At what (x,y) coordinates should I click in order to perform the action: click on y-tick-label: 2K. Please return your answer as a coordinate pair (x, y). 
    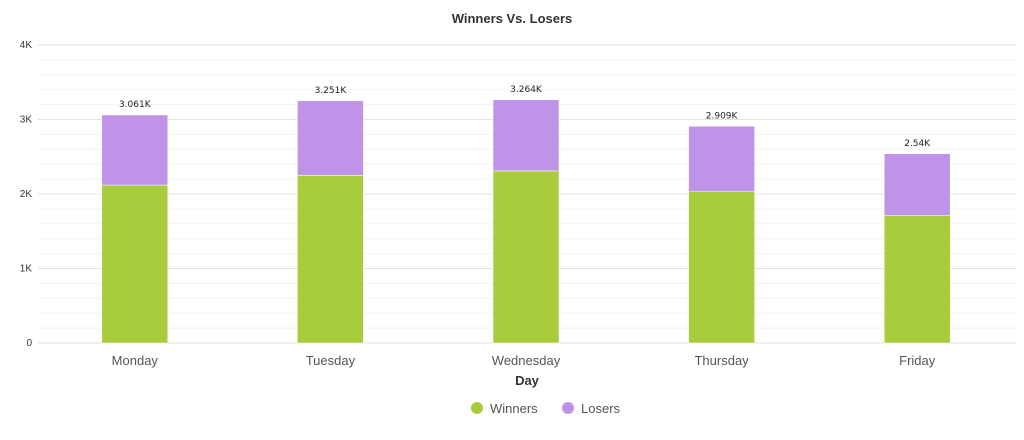
    Looking at the image, I should click on (26, 194).